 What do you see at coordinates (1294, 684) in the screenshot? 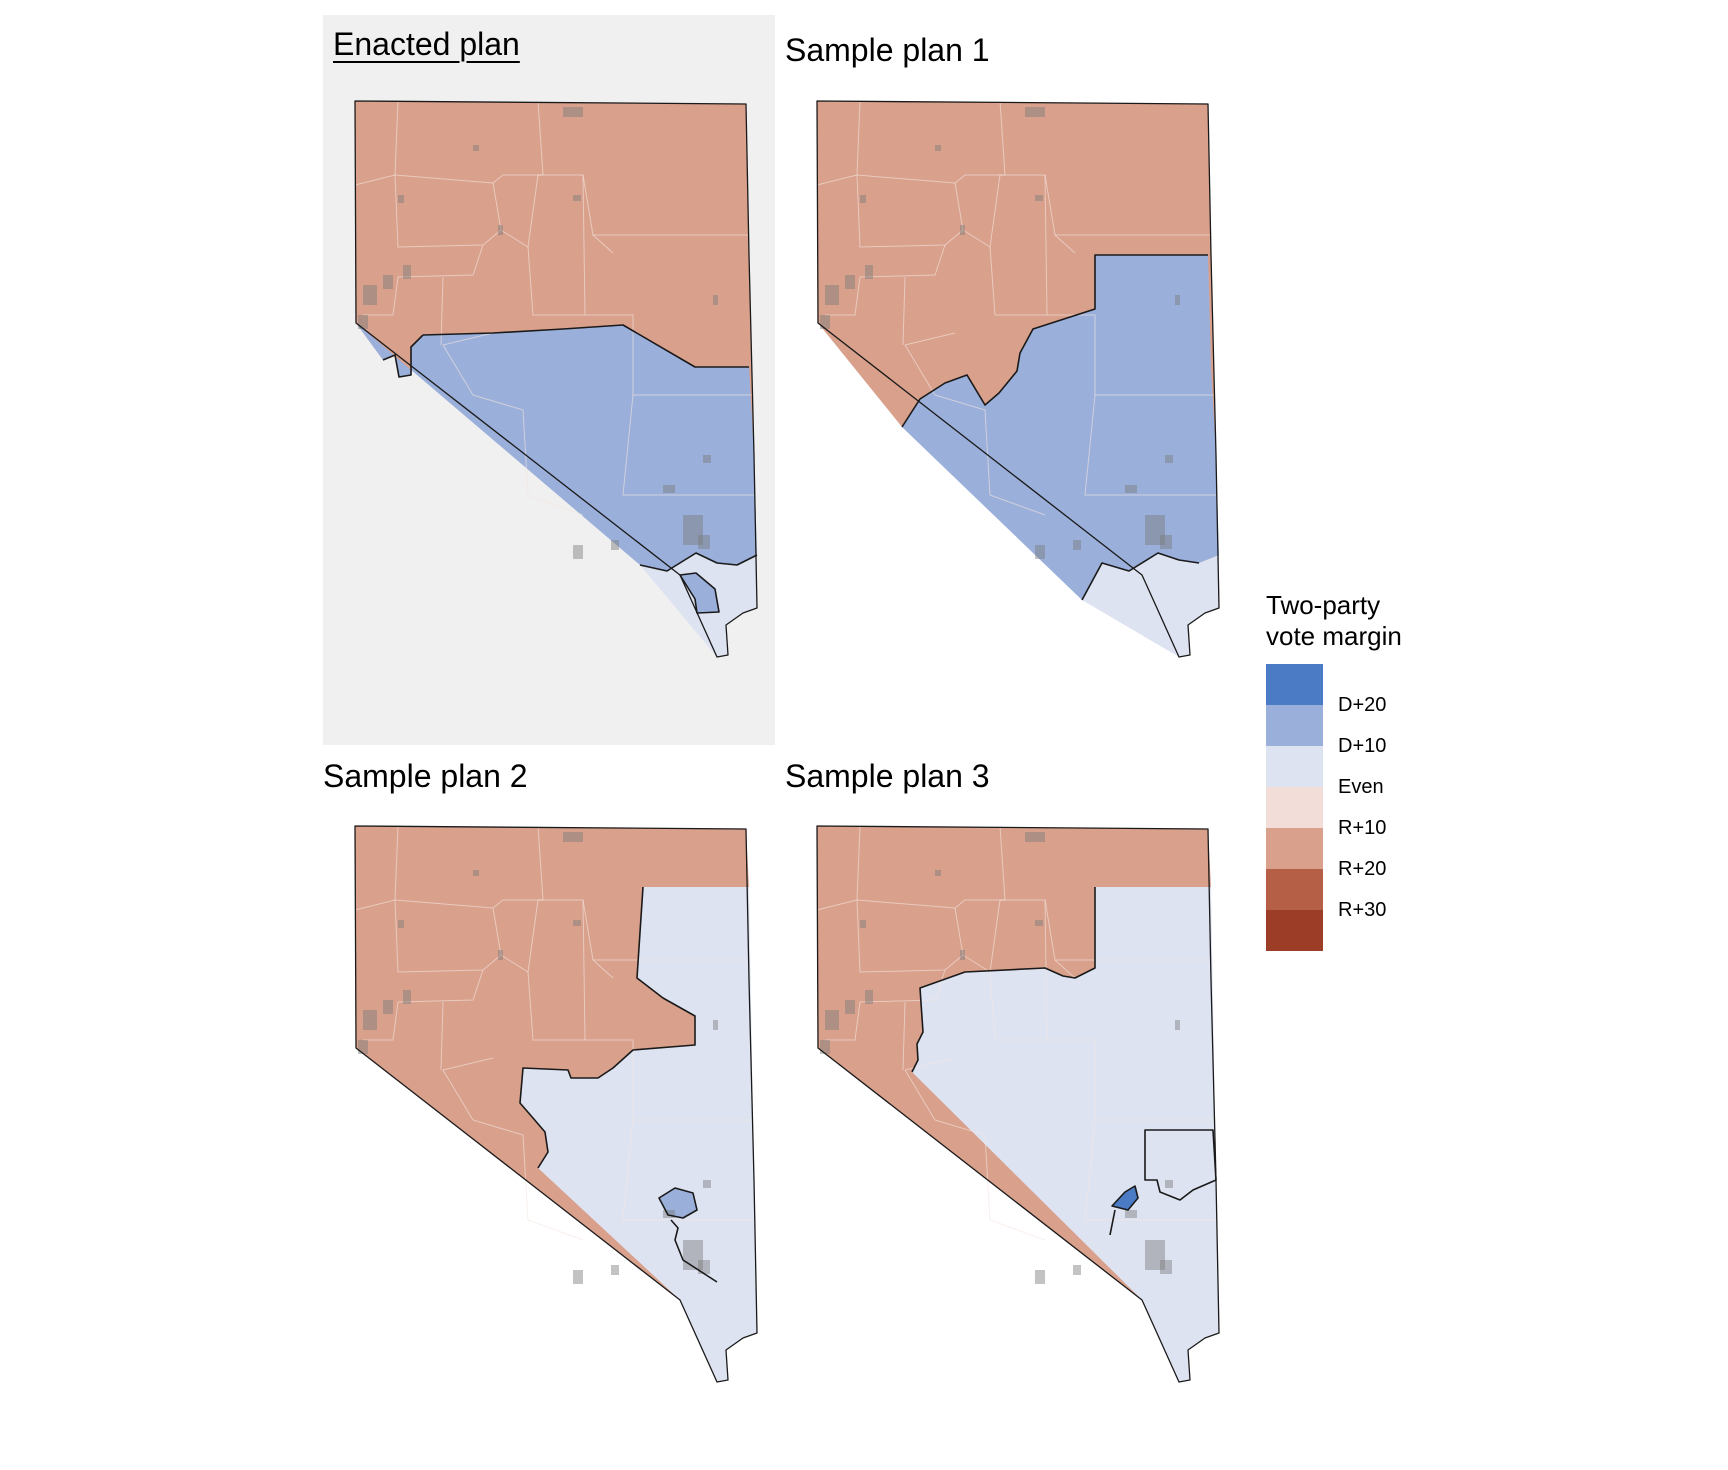
I see `legend-swatch-d30` at bounding box center [1294, 684].